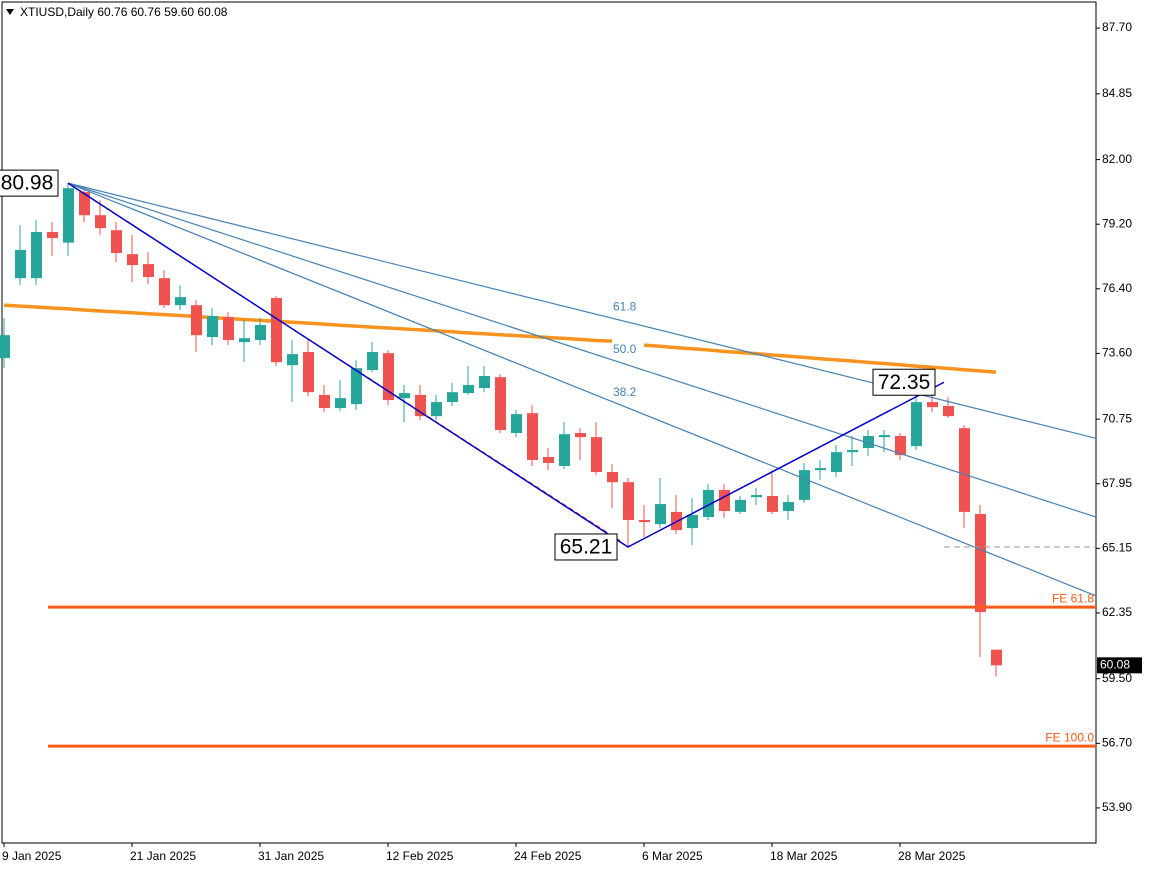 This screenshot has height=870, width=1152. Describe the element at coordinates (548, 856) in the screenshot. I see `x-tick-label: 24 Feb 2025` at that location.